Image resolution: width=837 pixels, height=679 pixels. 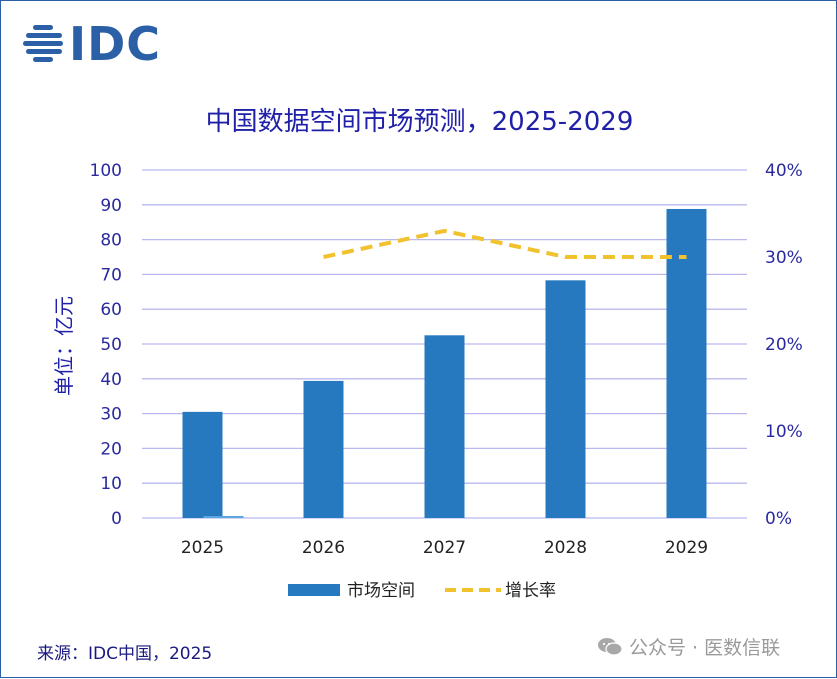 I want to click on y-axis-label: 单位：亿元, so click(x=64, y=346).